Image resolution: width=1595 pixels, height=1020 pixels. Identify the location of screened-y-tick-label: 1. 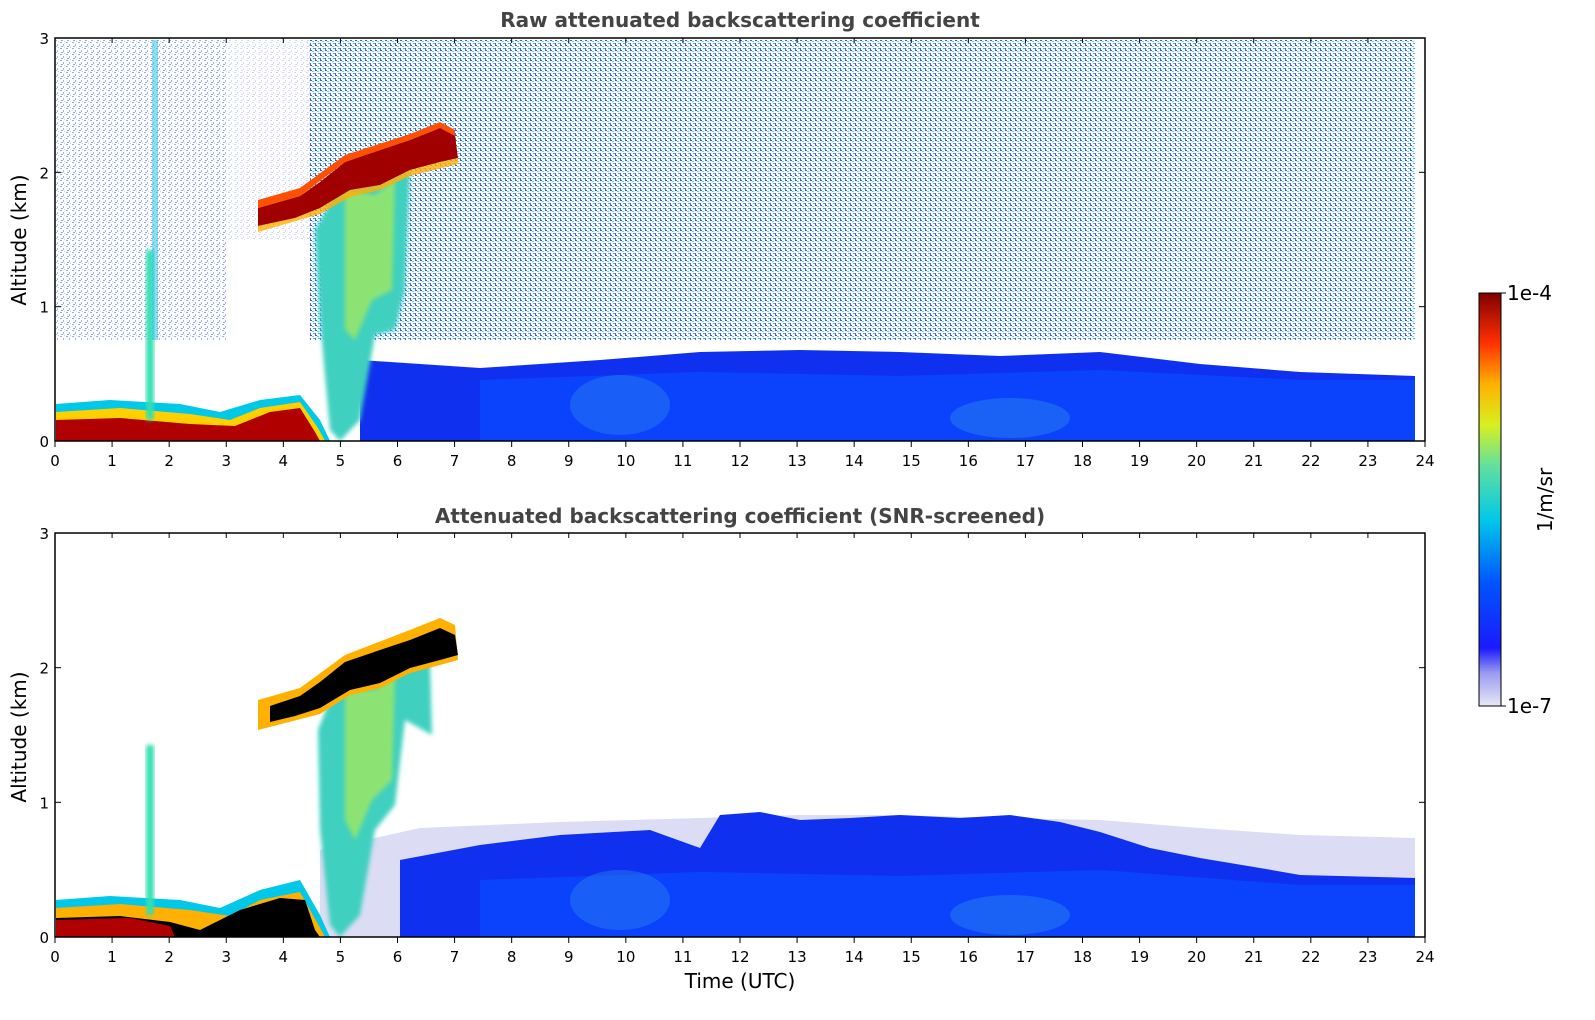
(44, 803).